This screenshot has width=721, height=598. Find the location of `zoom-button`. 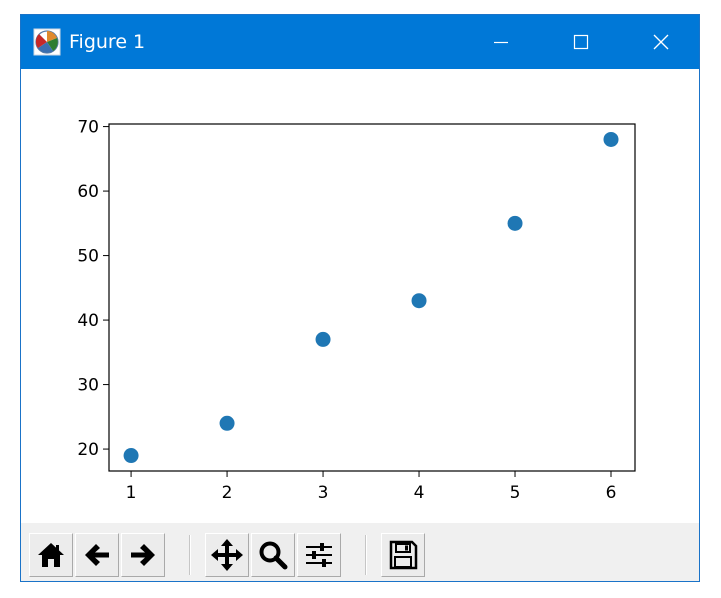

zoom-button is located at coordinates (273, 555).